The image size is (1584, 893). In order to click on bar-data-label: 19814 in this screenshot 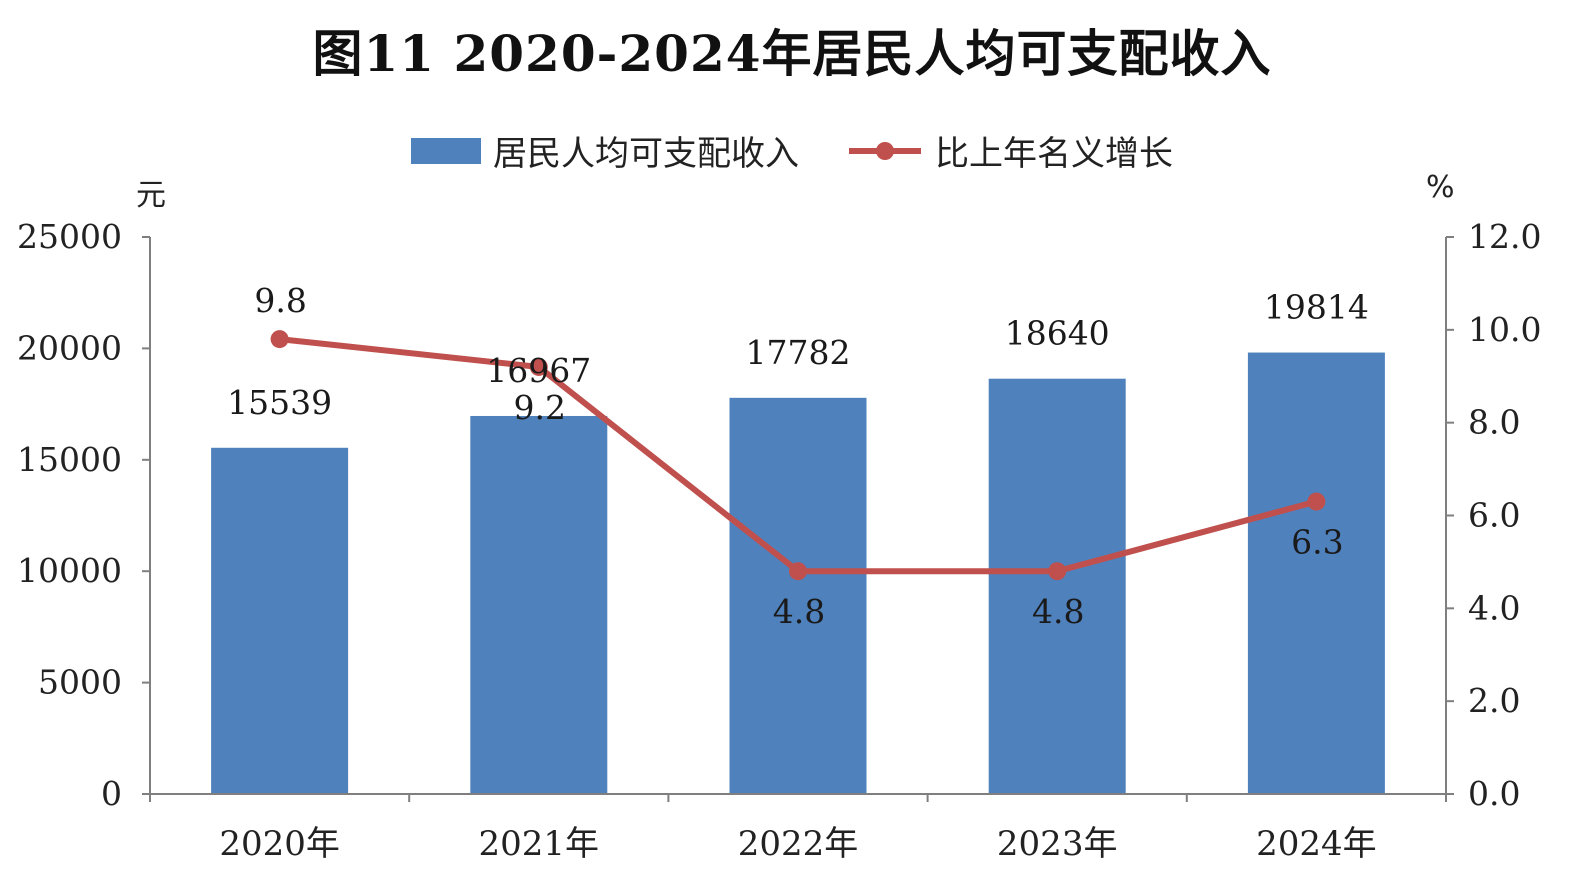, I will do `click(1316, 307)`.